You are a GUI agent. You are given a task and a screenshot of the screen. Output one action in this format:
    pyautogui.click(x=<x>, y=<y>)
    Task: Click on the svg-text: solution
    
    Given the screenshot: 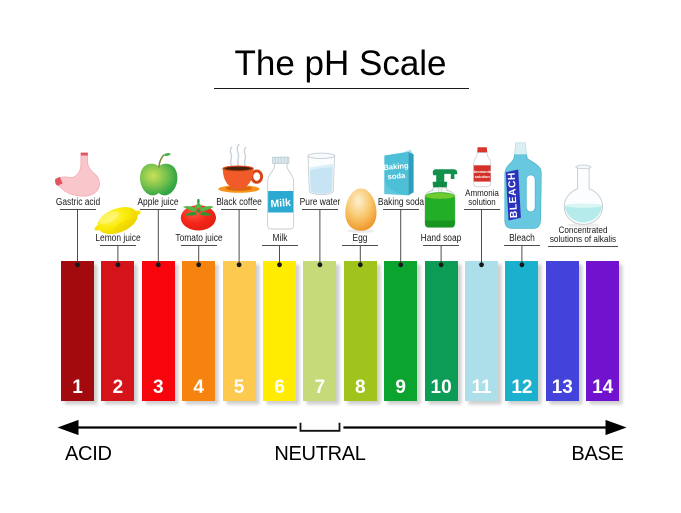 What is the action you would take?
    pyautogui.click(x=483, y=176)
    